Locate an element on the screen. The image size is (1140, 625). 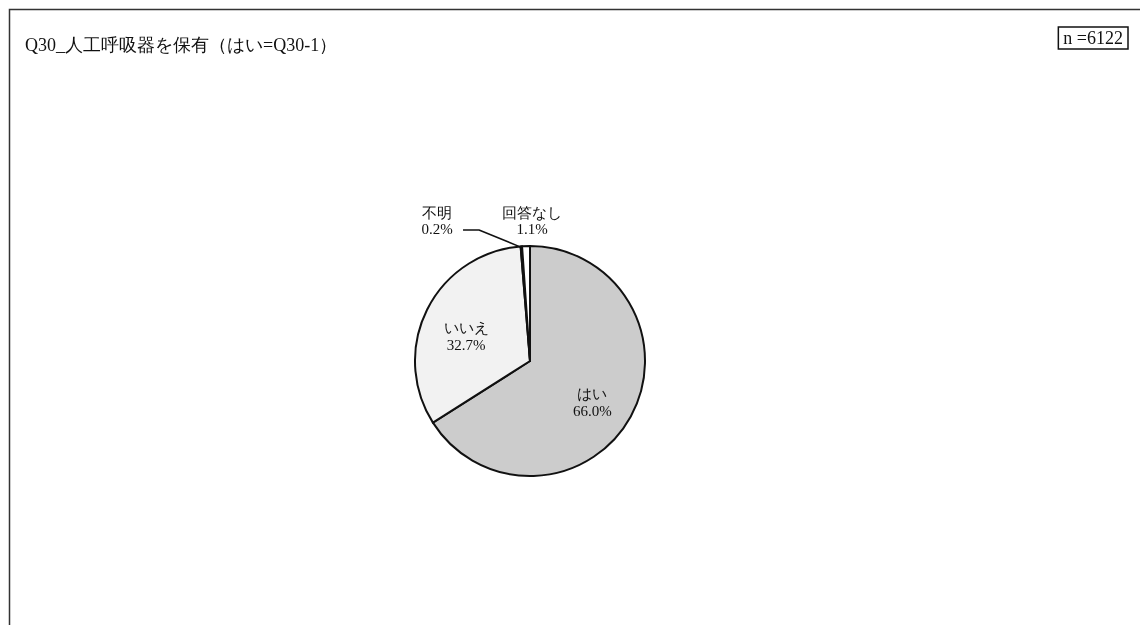
text: n =6122 is located at coordinates (1093, 38).